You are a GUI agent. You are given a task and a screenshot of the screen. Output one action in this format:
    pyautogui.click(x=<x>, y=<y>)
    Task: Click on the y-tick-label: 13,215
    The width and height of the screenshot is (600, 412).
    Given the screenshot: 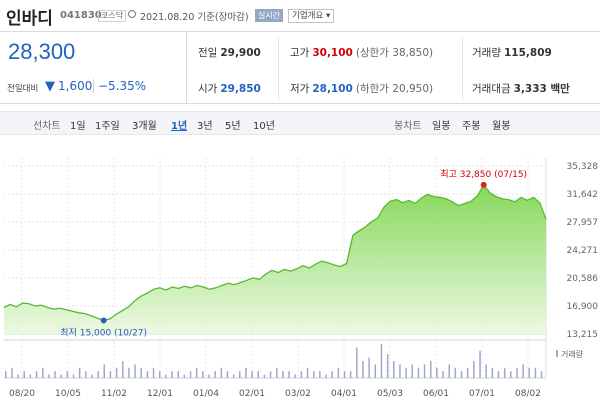 What is the action you would take?
    pyautogui.click(x=583, y=335)
    